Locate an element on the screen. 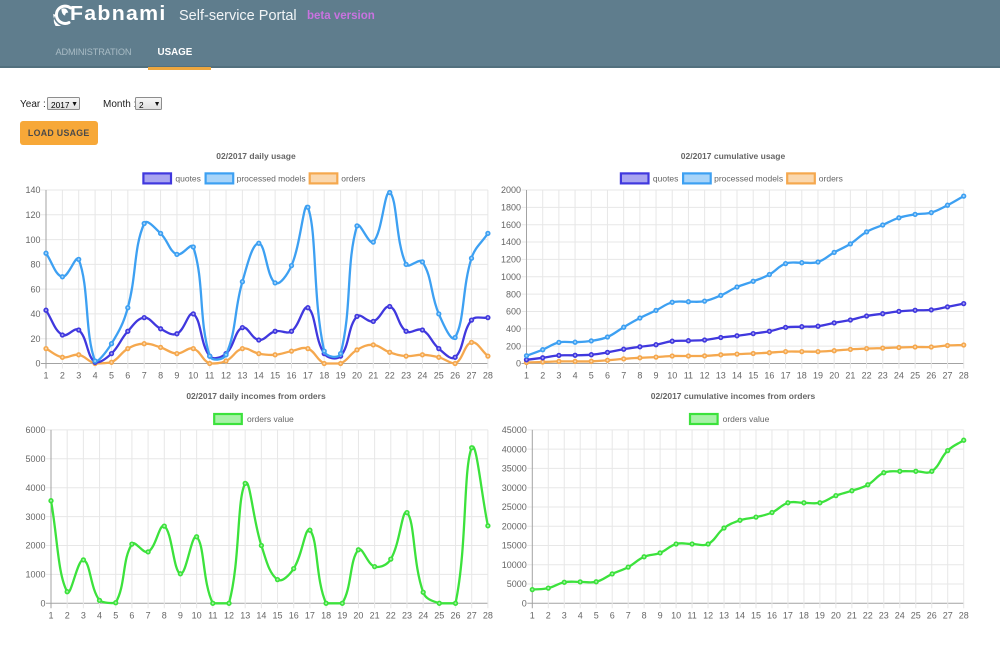 This screenshot has width=1000, height=647. svg-text:02/2017 cumulative incomes fro: 02/2017 cumulative incomes from orders is located at coordinates (733, 396).